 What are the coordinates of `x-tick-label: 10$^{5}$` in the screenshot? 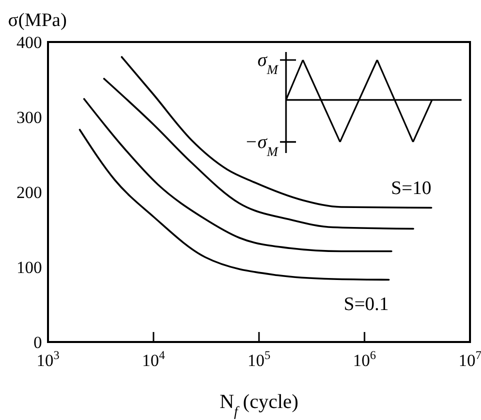 It's located at (259, 359).